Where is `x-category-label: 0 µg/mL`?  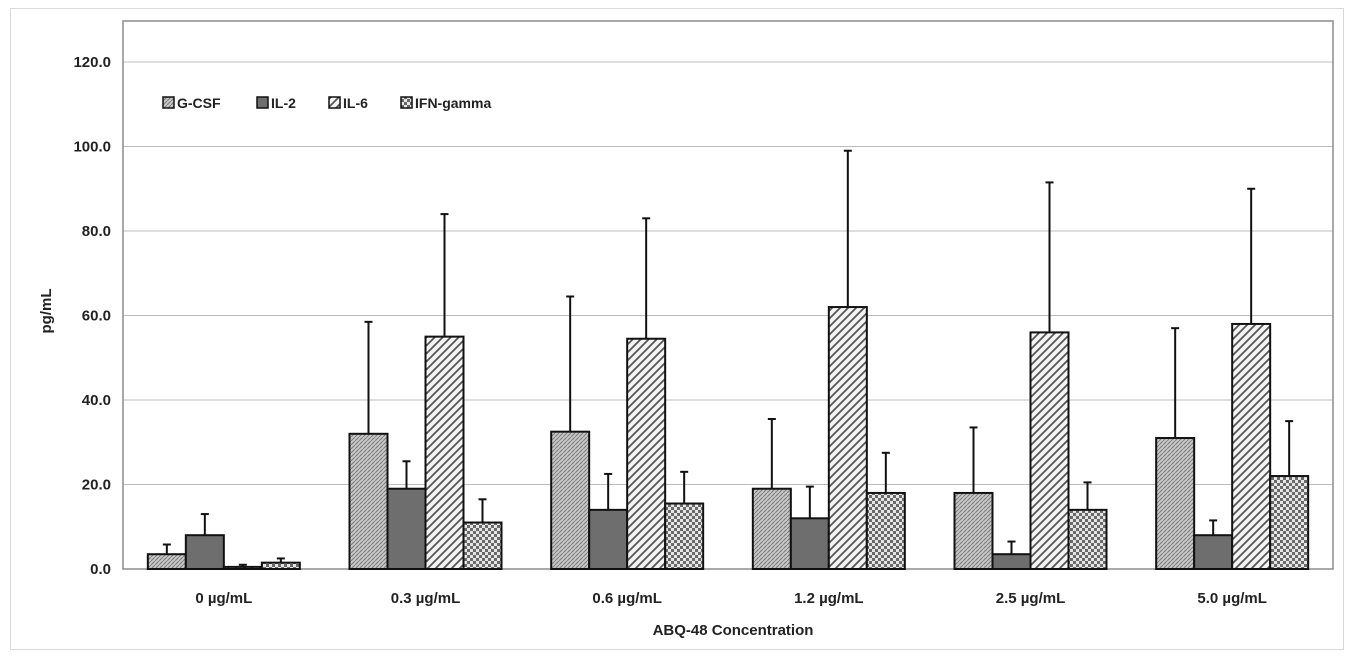
x-category-label: 0 µg/mL is located at coordinates (223, 598).